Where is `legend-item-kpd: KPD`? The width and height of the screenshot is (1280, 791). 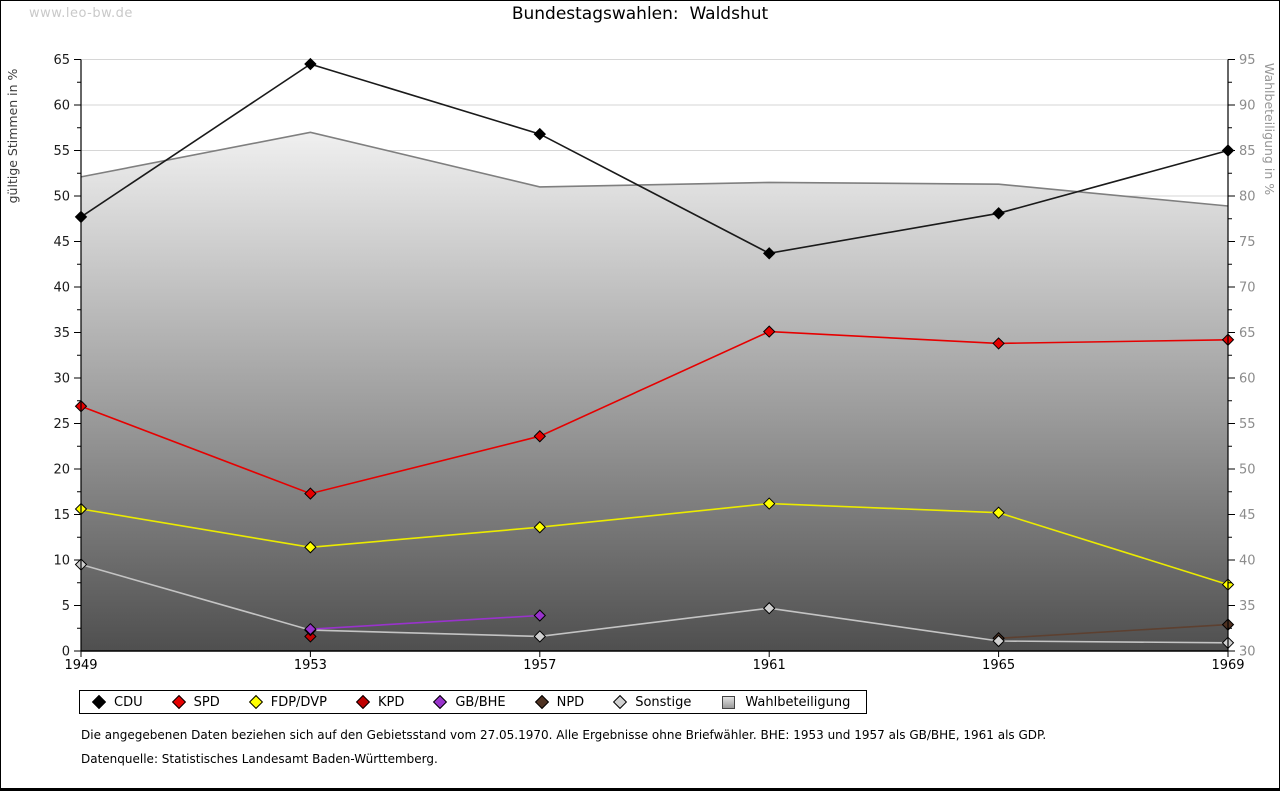 legend-item-kpd: KPD is located at coordinates (380, 702).